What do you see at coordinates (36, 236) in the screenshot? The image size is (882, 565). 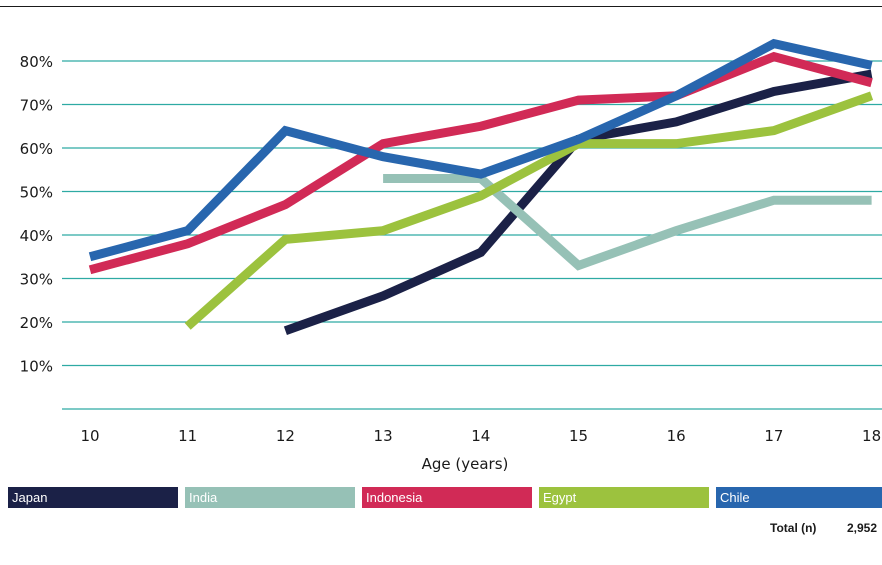 I see `y-tick-label: 40%` at bounding box center [36, 236].